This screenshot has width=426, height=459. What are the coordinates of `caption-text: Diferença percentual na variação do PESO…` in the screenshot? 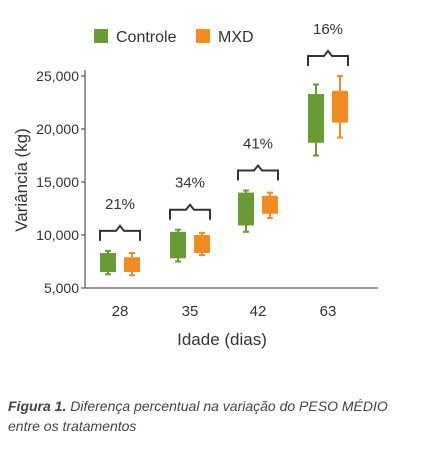 It's located at (198, 416).